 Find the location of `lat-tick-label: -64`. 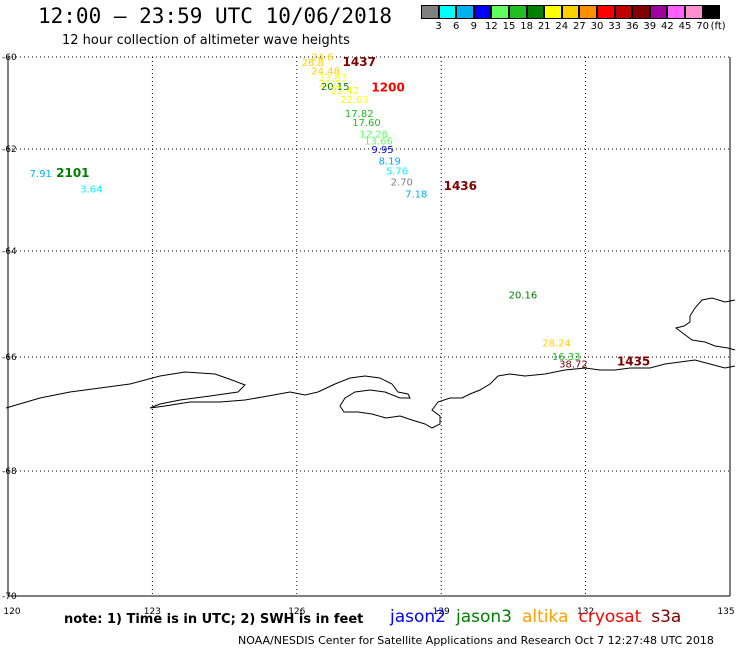

lat-tick-label: -64 is located at coordinates (9, 252).